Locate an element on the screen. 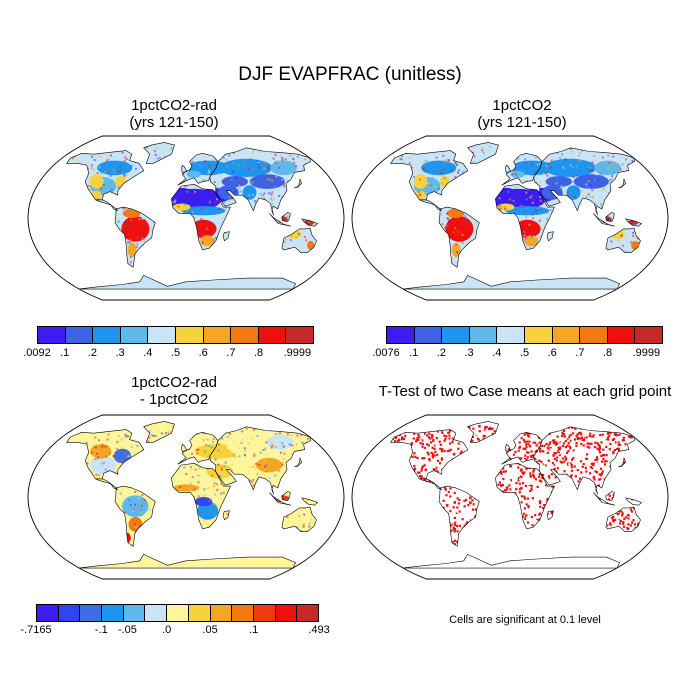 This screenshot has height=700, width=700. significance-note: Cells are significant at 0.1 level is located at coordinates (525, 620).